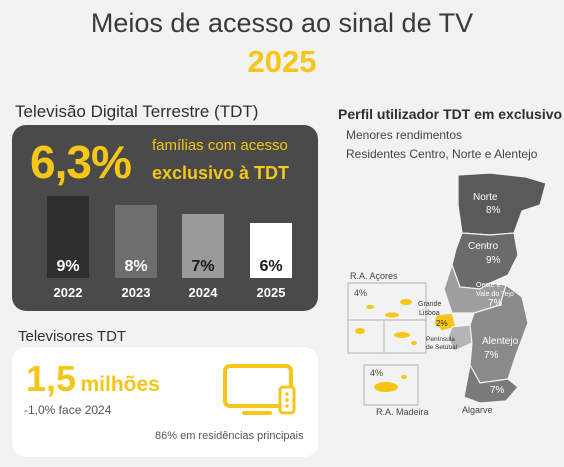  I want to click on map-region-lisboa, so click(445, 322).